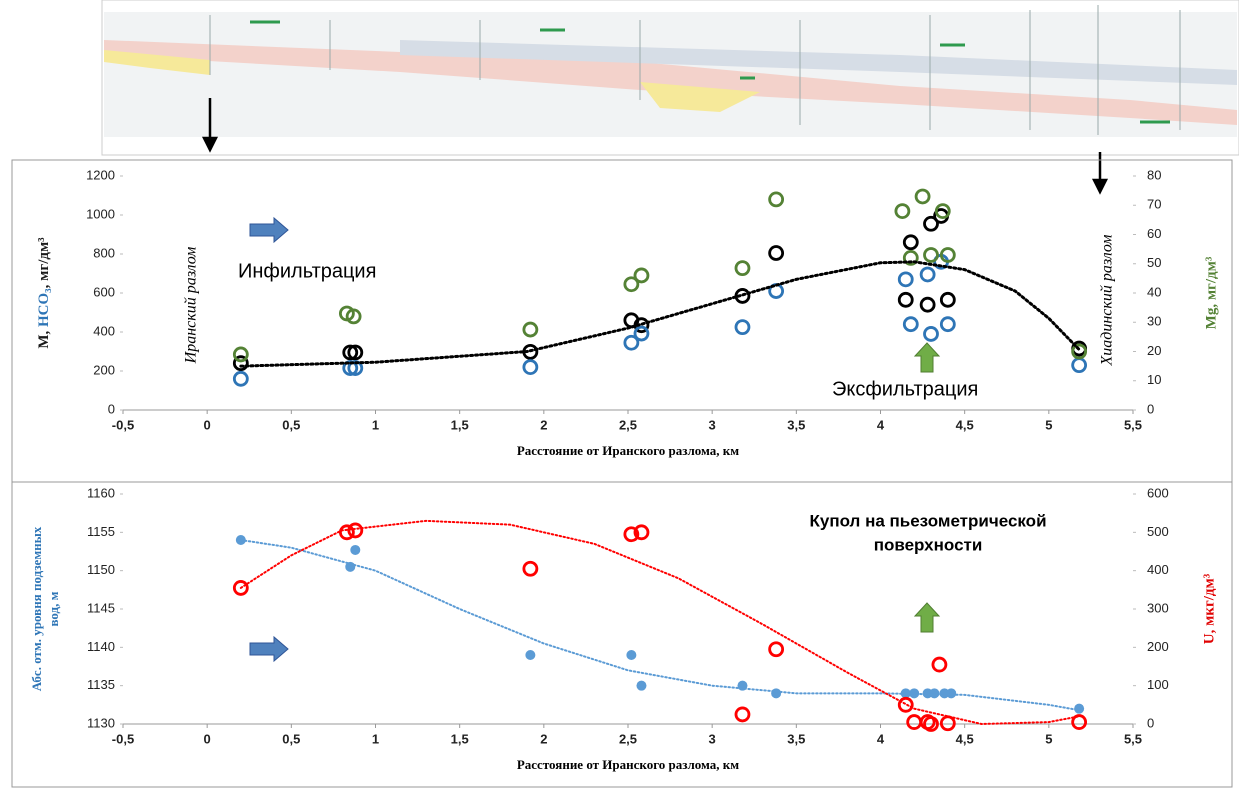 This screenshot has width=1239, height=794. What do you see at coordinates (1154, 321) in the screenshot?
I see `y2-tick-label: 30` at bounding box center [1154, 321].